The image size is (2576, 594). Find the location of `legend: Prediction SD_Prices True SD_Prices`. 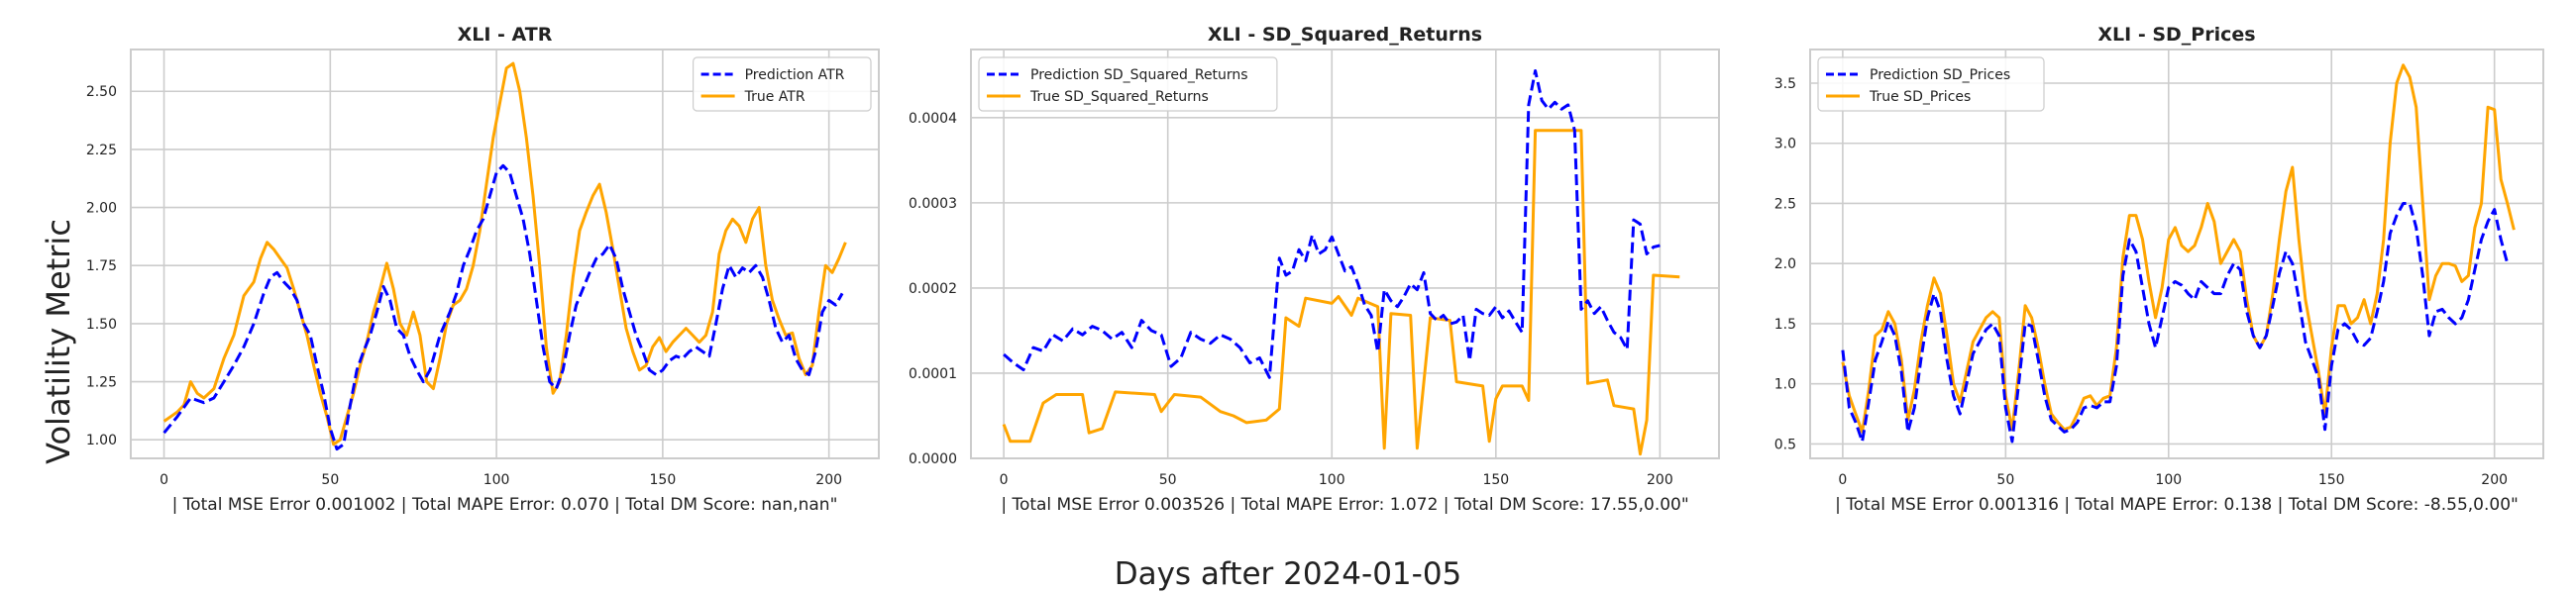

legend: Prediction SD_Prices True SD_Prices is located at coordinates (1931, 84).